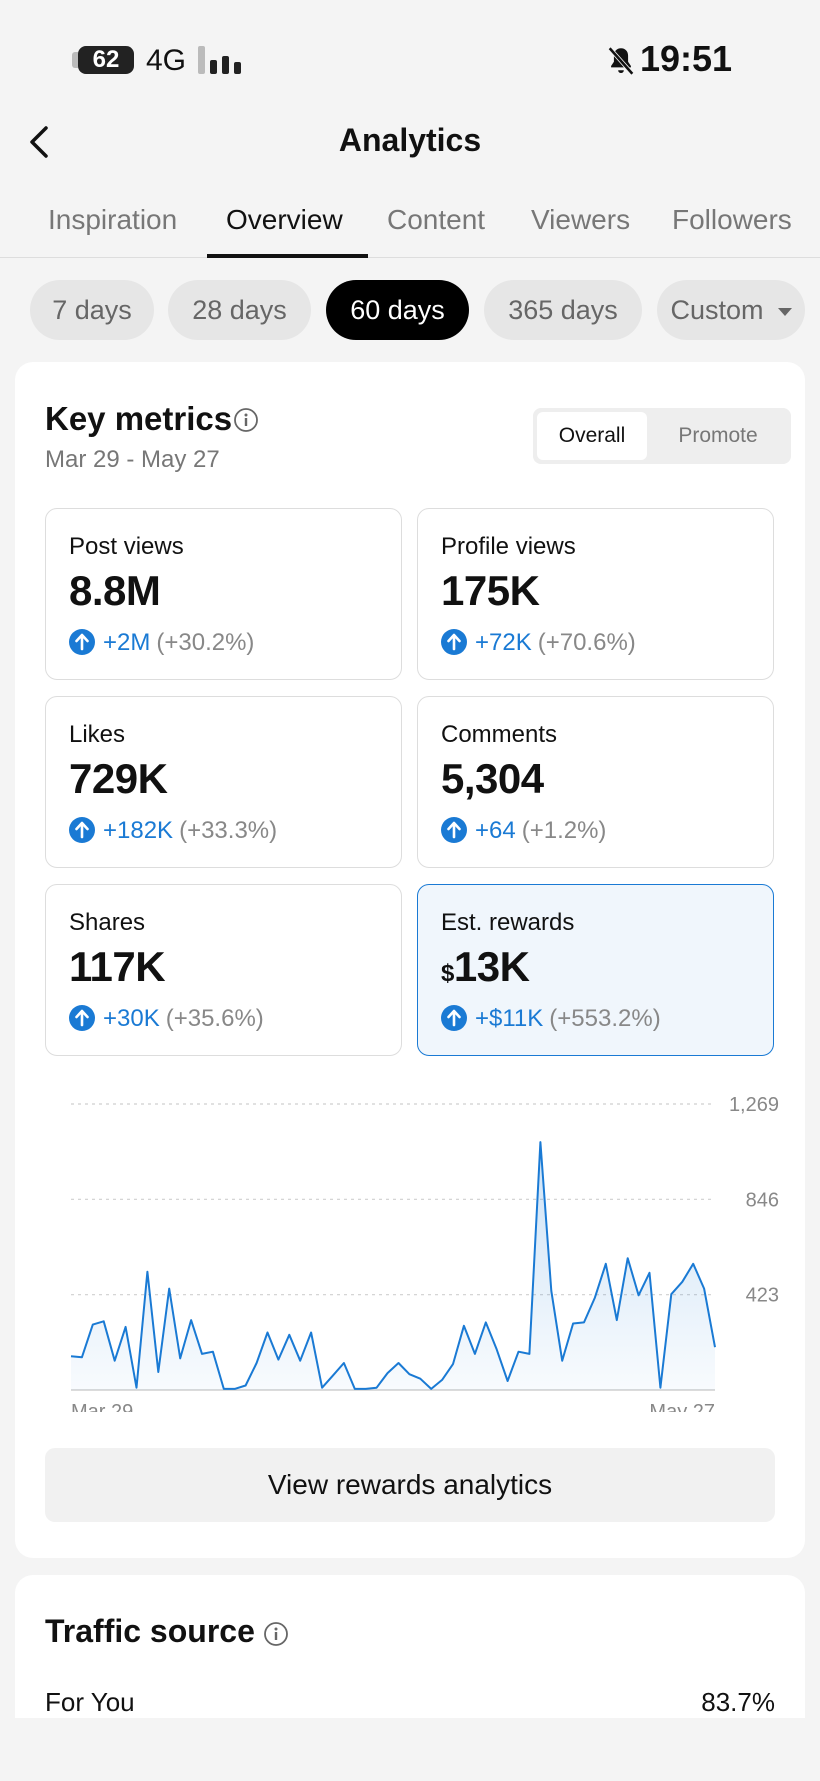  I want to click on bottom-area, so click(410, 1749).